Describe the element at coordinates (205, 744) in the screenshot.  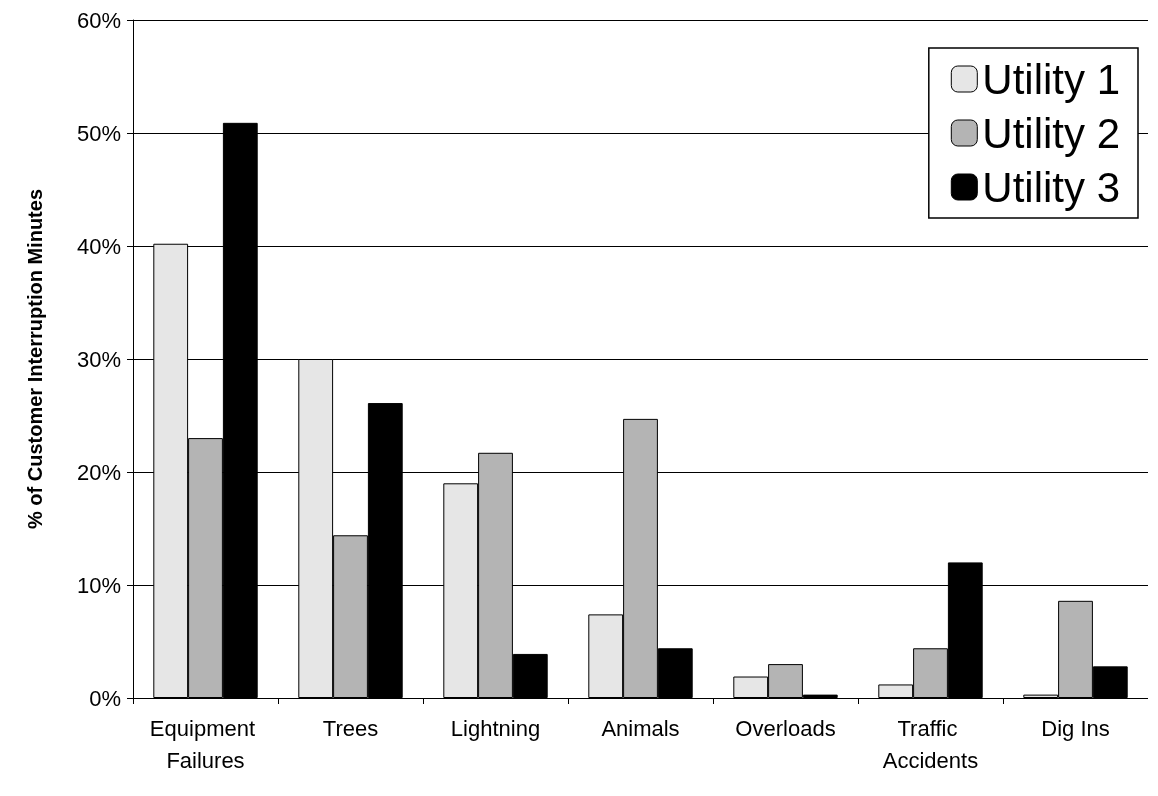
I see `x-tick-label: Equipment Failures` at that location.